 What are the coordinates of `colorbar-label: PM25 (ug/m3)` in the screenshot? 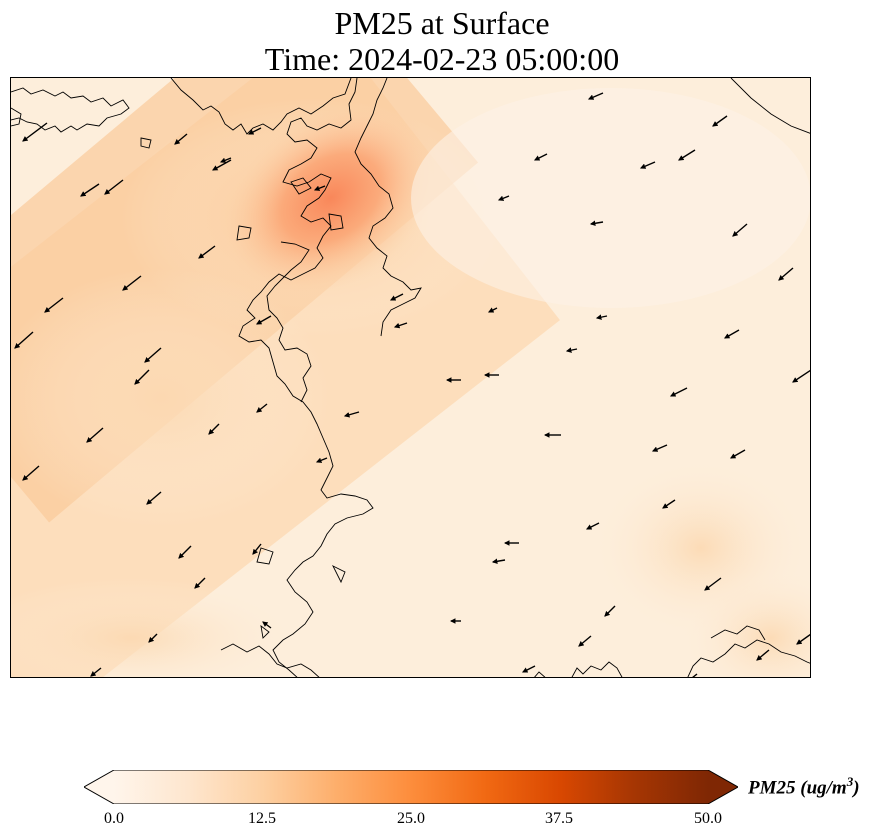 It's located at (804, 786).